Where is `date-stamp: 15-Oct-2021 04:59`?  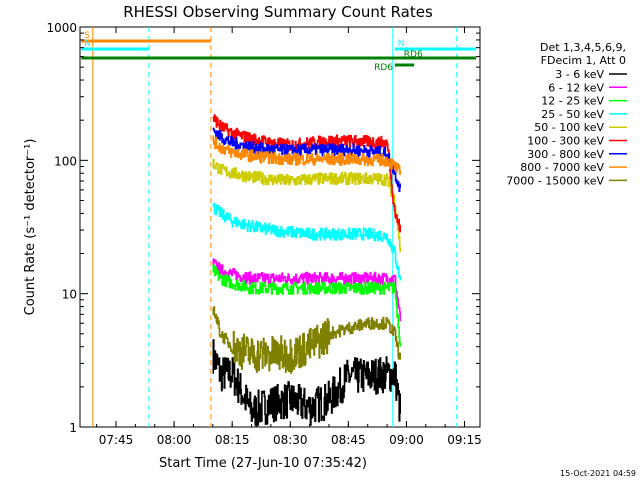
date-stamp: 15-Oct-2021 04:59 is located at coordinates (598, 473).